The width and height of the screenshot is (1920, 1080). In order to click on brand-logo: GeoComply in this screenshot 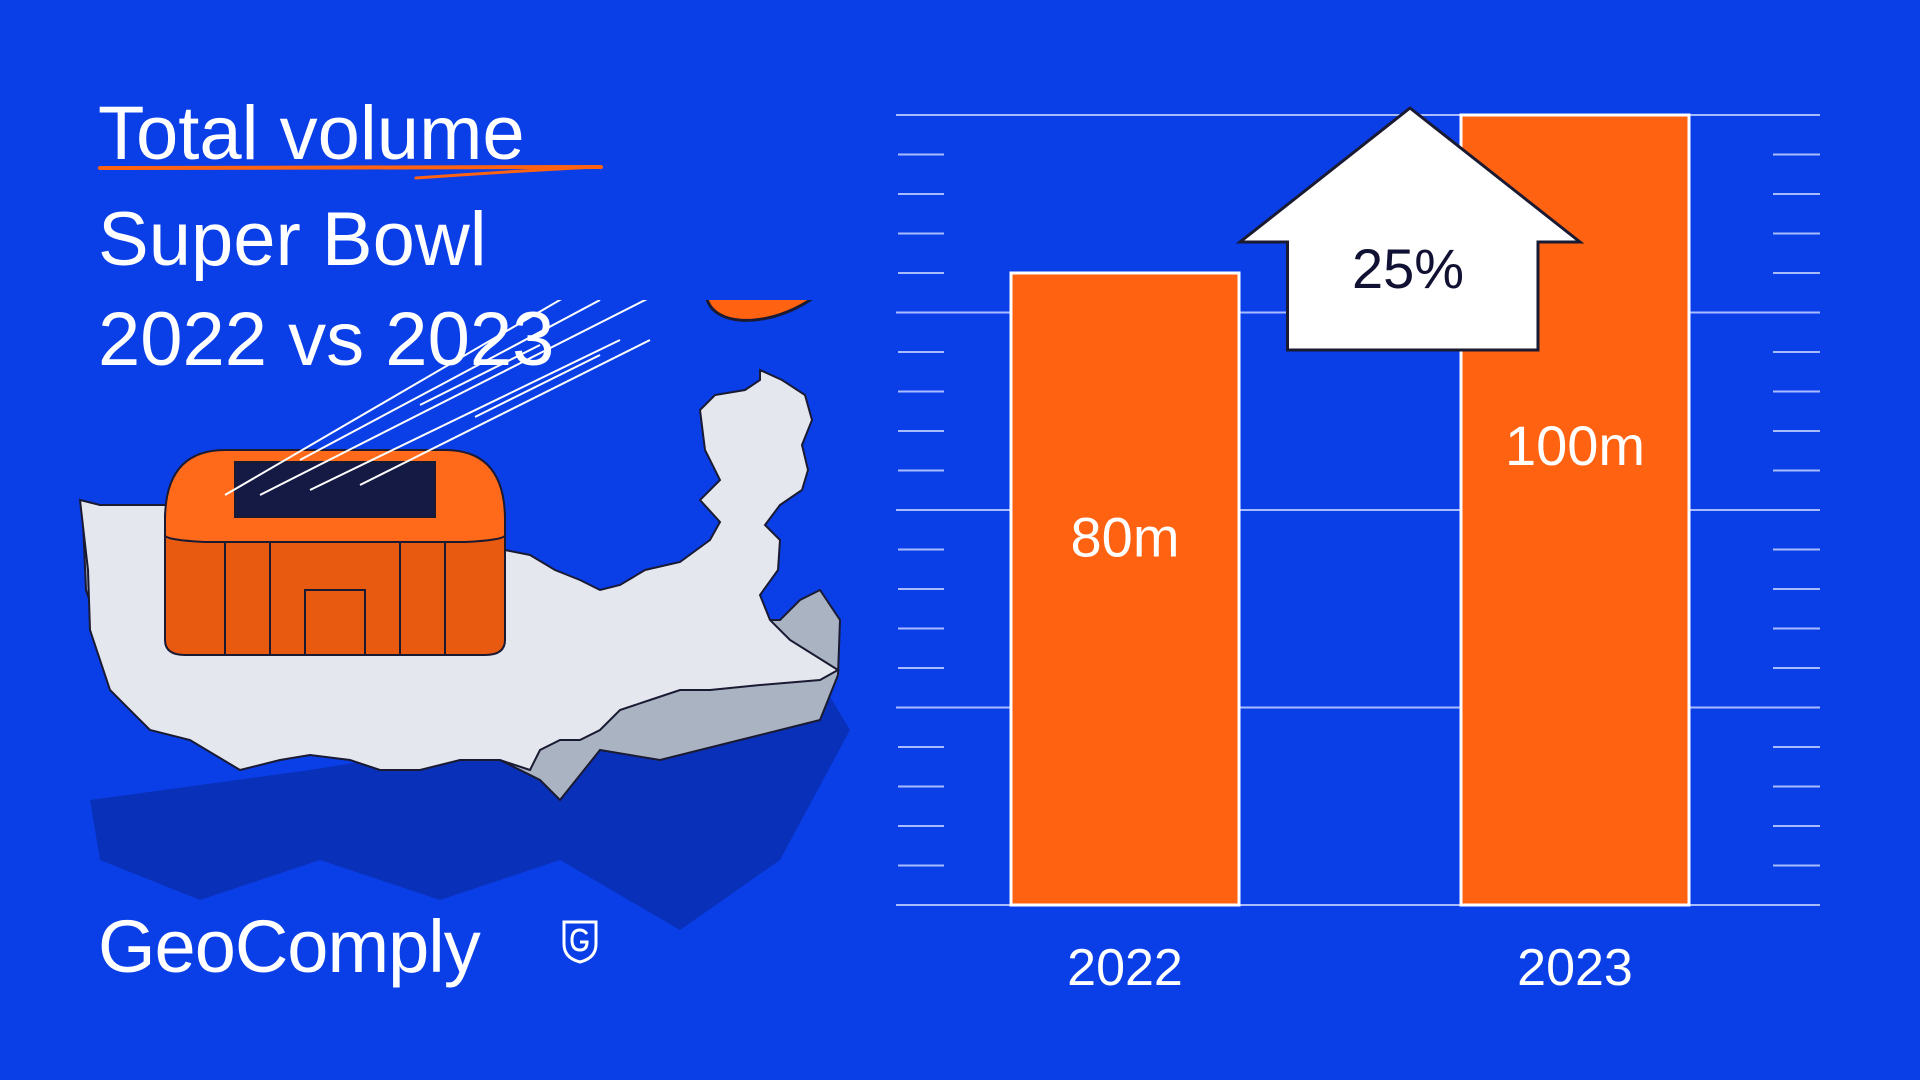, I will do `click(289, 946)`.